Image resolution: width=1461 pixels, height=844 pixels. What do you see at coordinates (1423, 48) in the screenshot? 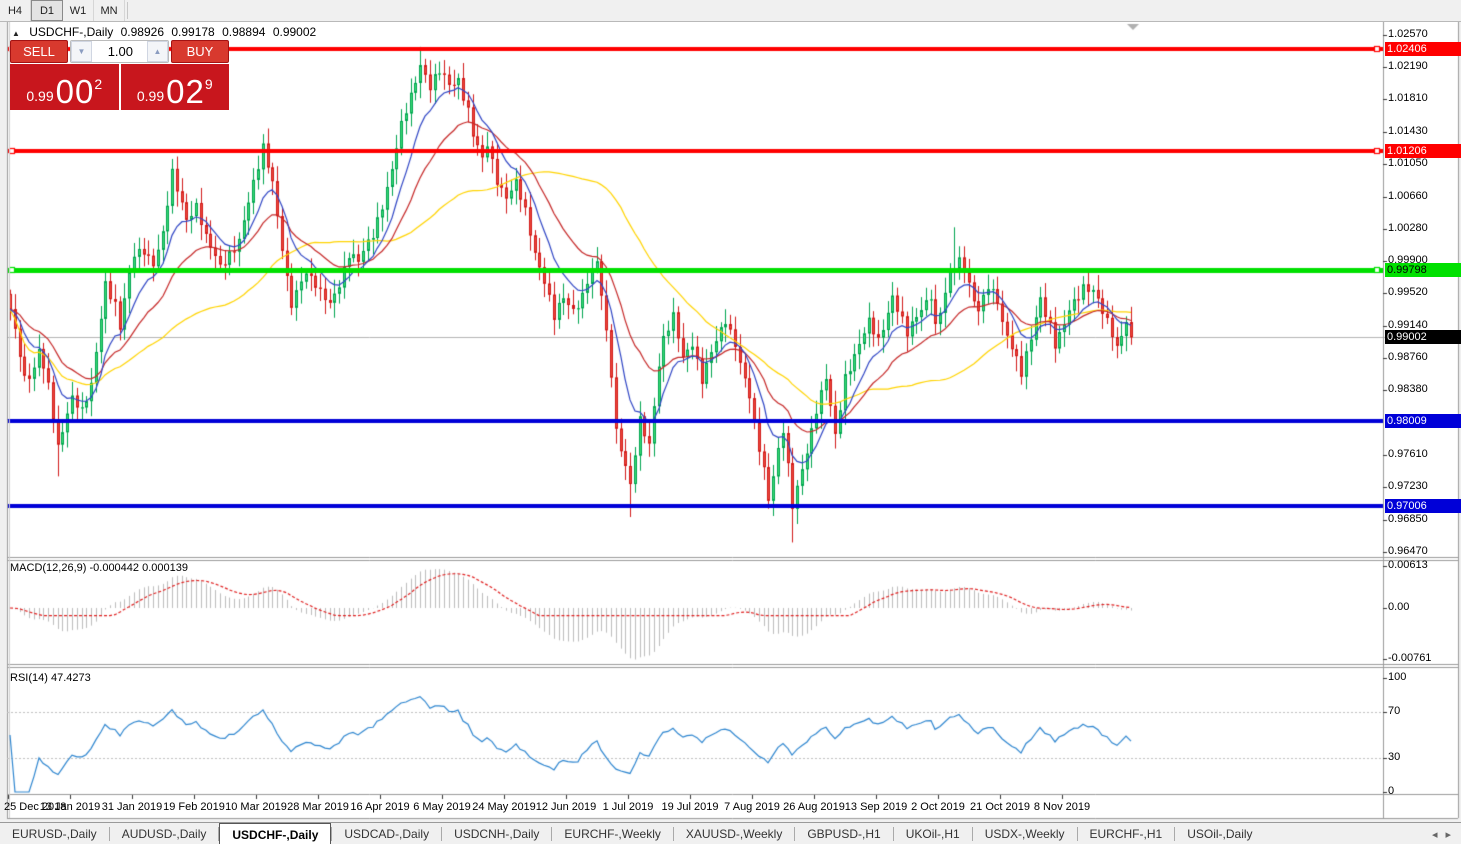
I see `price-level-badge: 1.02406` at bounding box center [1423, 48].